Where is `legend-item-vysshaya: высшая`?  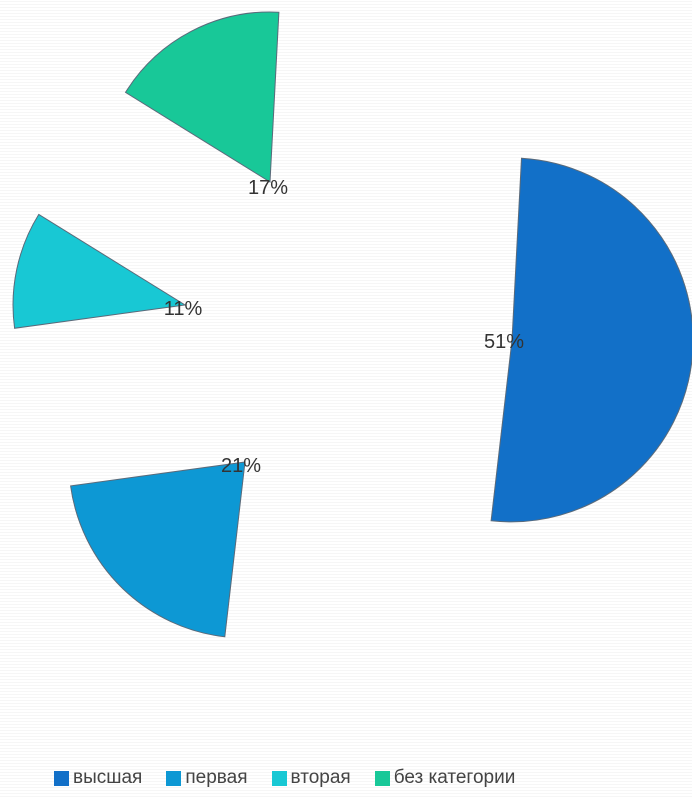 legend-item-vysshaya: высшая is located at coordinates (98, 778).